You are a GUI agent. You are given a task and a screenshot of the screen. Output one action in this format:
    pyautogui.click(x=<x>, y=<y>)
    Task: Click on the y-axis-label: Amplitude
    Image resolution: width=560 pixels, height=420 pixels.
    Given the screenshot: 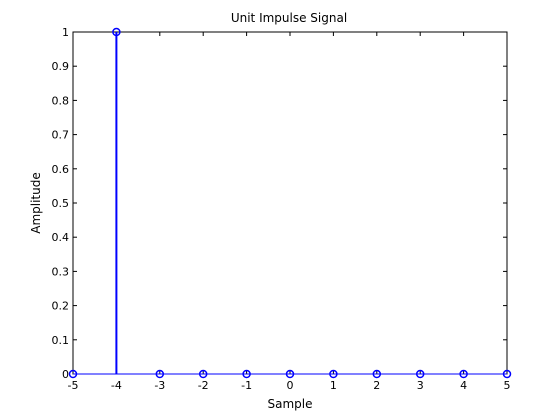 What is the action you would take?
    pyautogui.click(x=36, y=203)
    